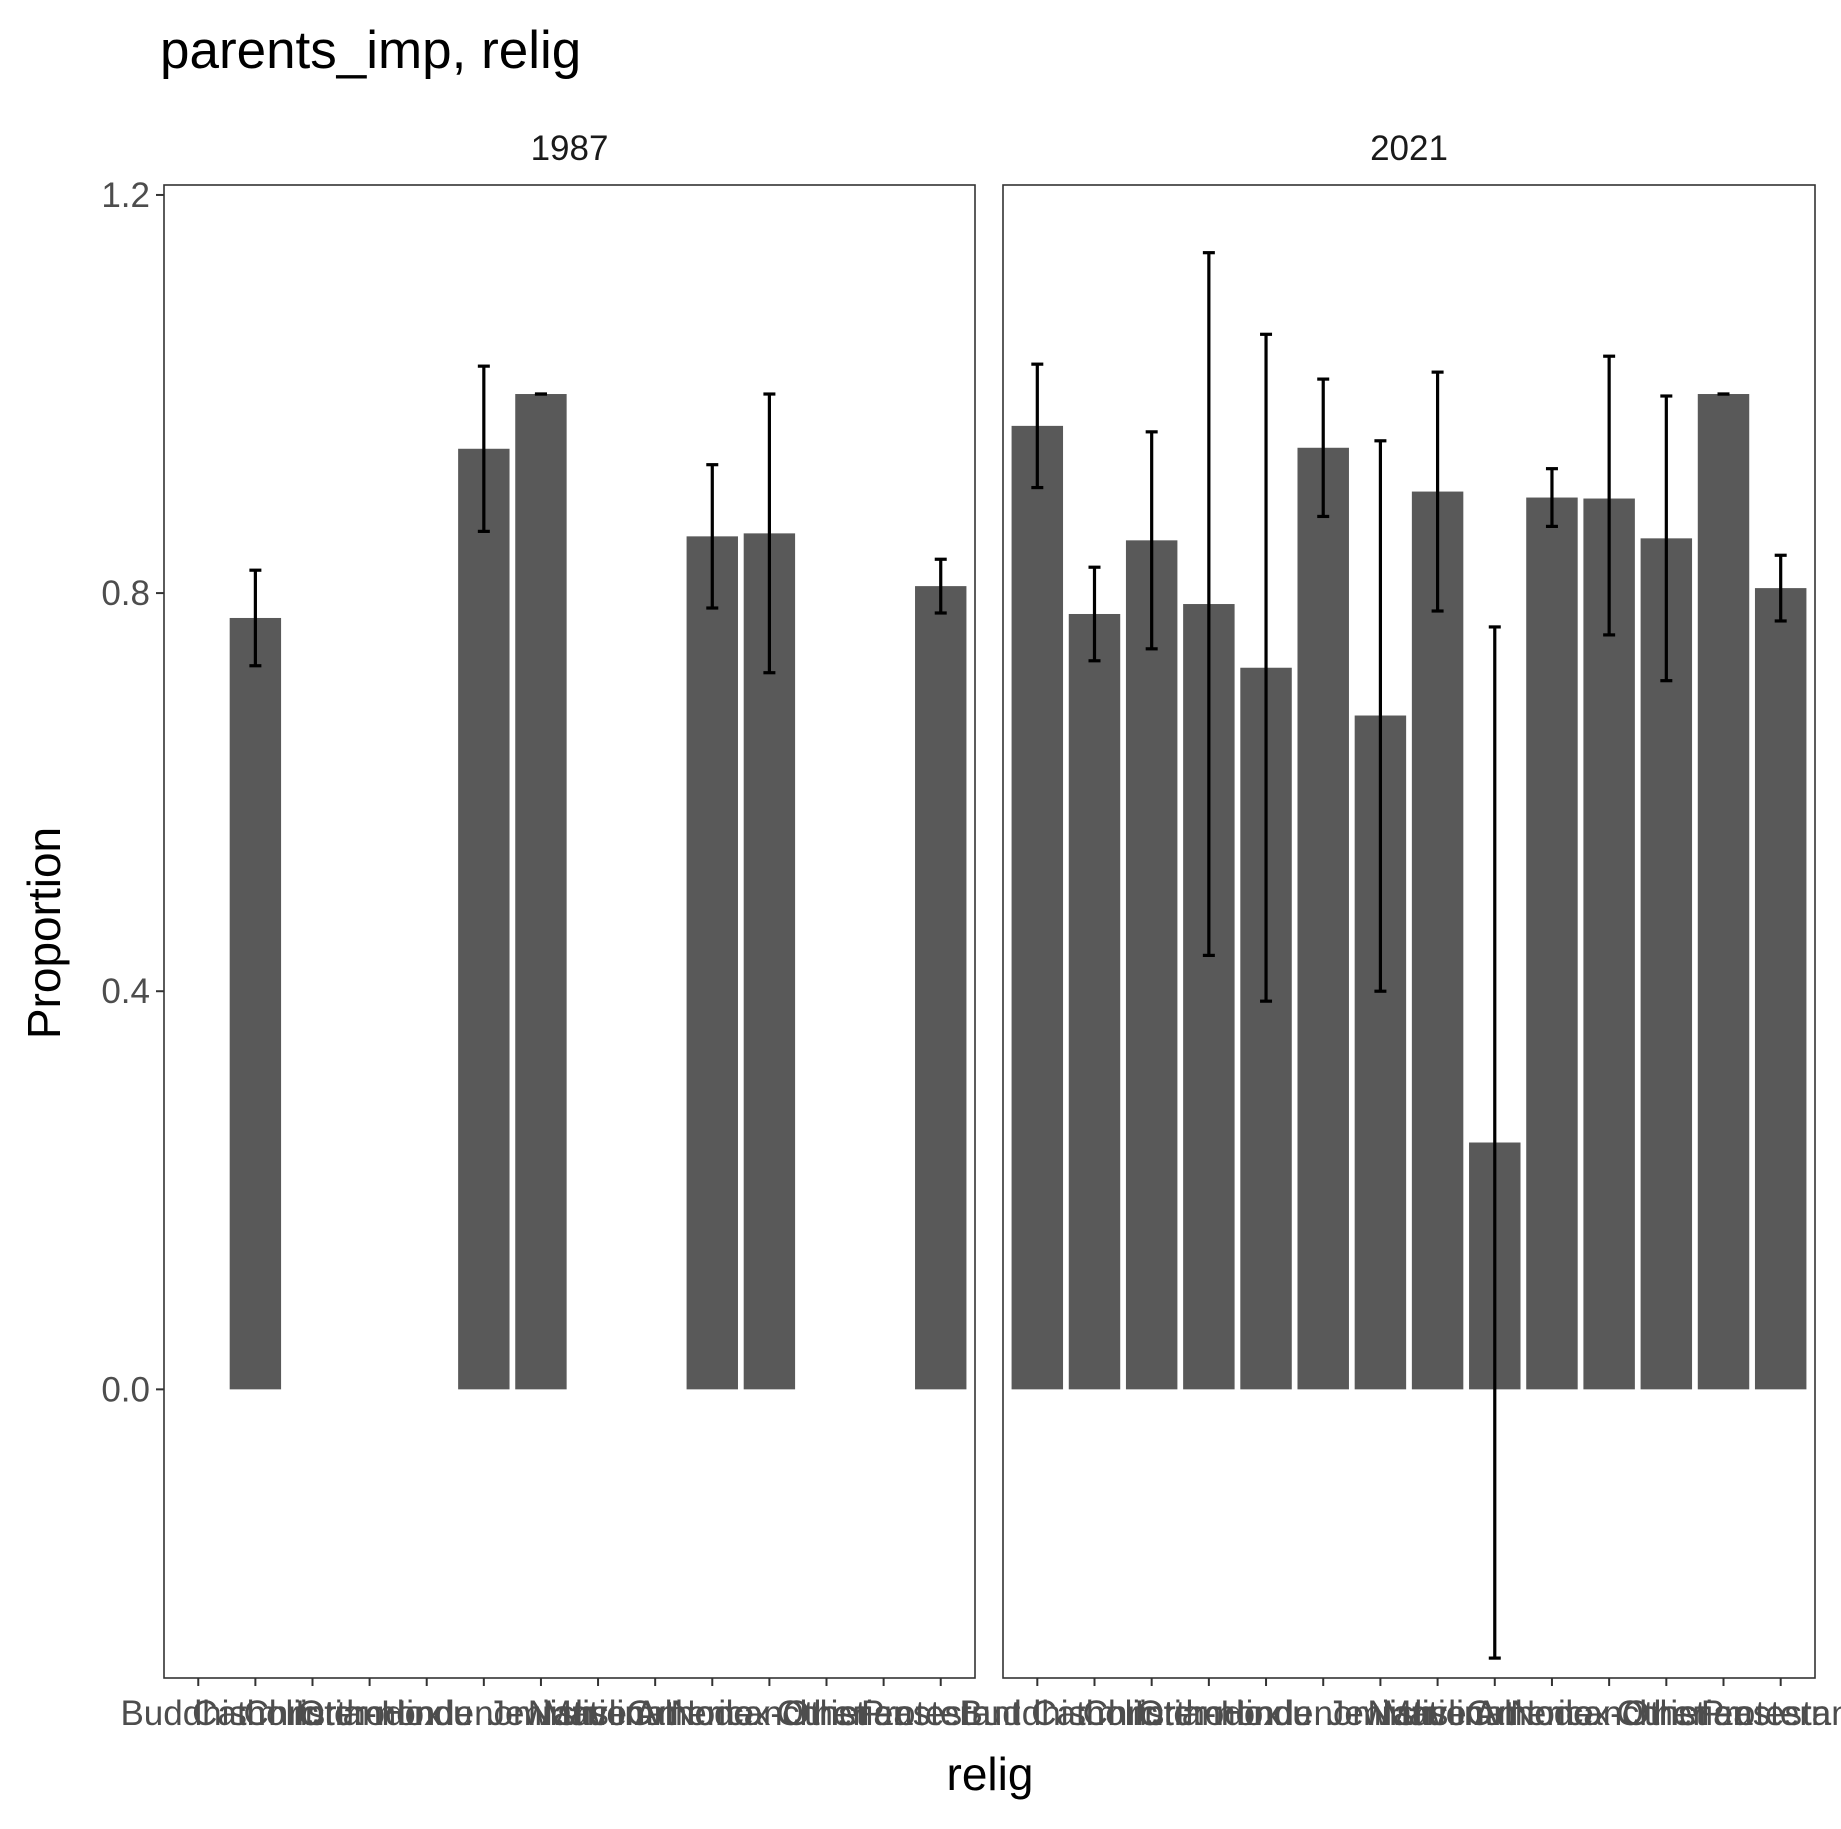 The width and height of the screenshot is (1841, 1829). What do you see at coordinates (990, 1774) in the screenshot?
I see `x-axis-title: relig` at bounding box center [990, 1774].